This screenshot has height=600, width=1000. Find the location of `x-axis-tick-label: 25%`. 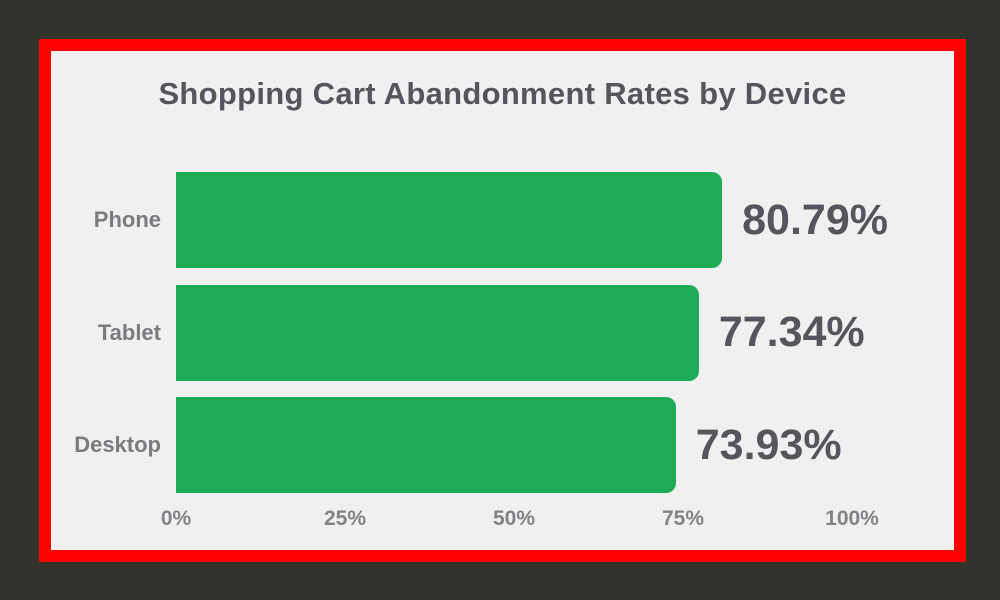

x-axis-tick-label: 25% is located at coordinates (345, 518).